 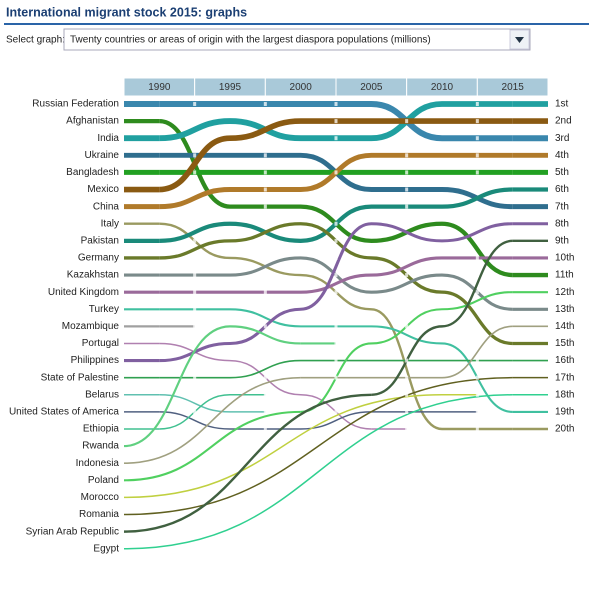 I want to click on series-label: India, so click(x=108, y=138).